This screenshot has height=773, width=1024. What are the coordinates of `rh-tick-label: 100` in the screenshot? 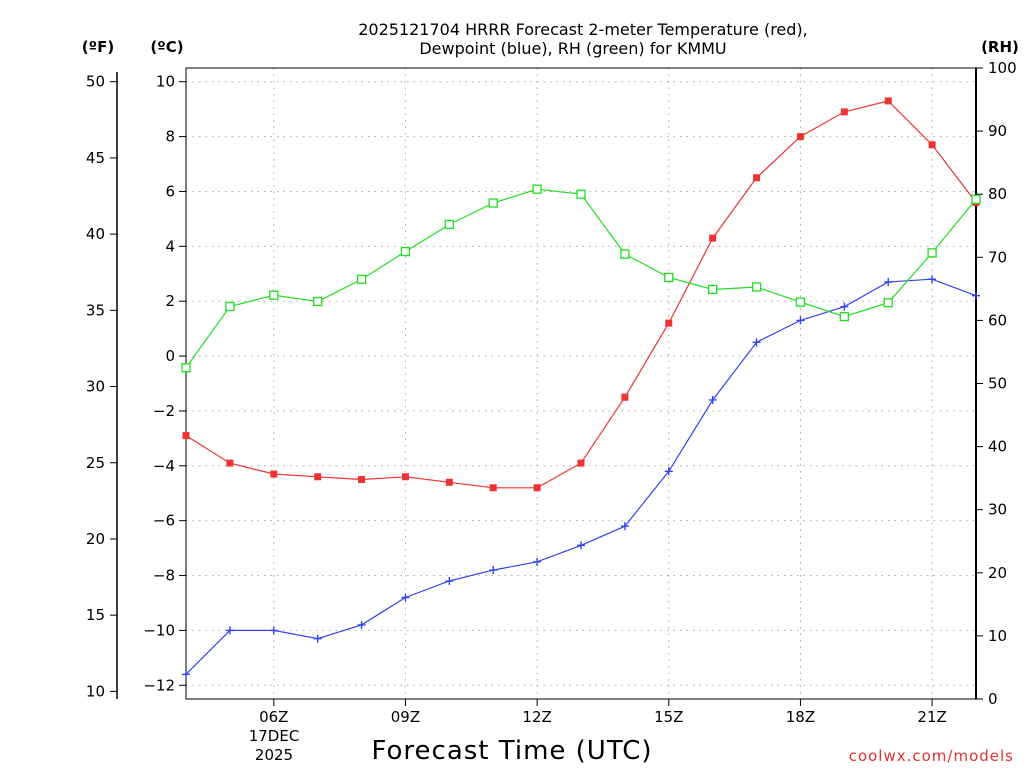 It's located at (1002, 68).